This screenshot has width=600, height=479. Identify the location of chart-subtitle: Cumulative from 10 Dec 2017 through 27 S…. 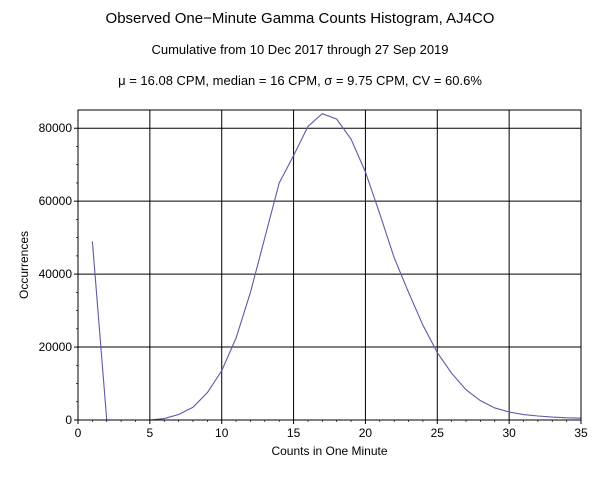
(300, 49).